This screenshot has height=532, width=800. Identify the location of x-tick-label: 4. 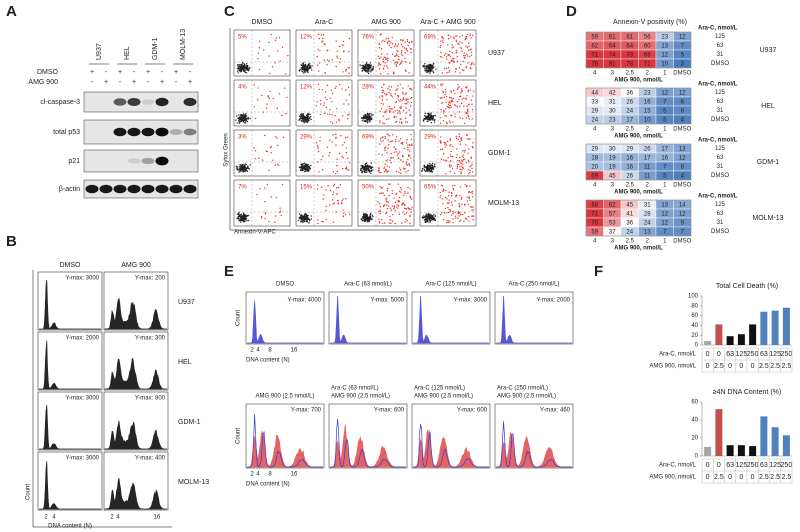
(258, 351).